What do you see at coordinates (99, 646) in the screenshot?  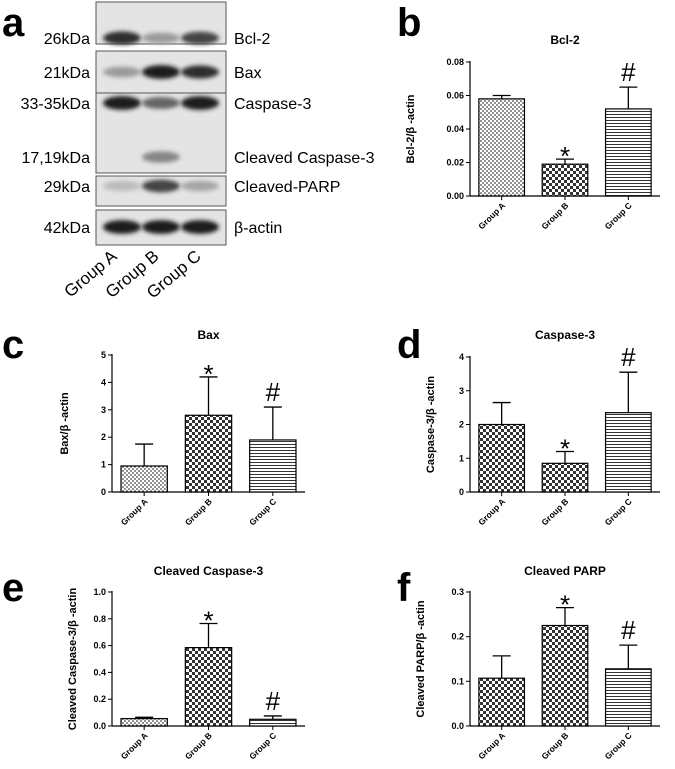 I see `y-tick-label: 0.6` at bounding box center [99, 646].